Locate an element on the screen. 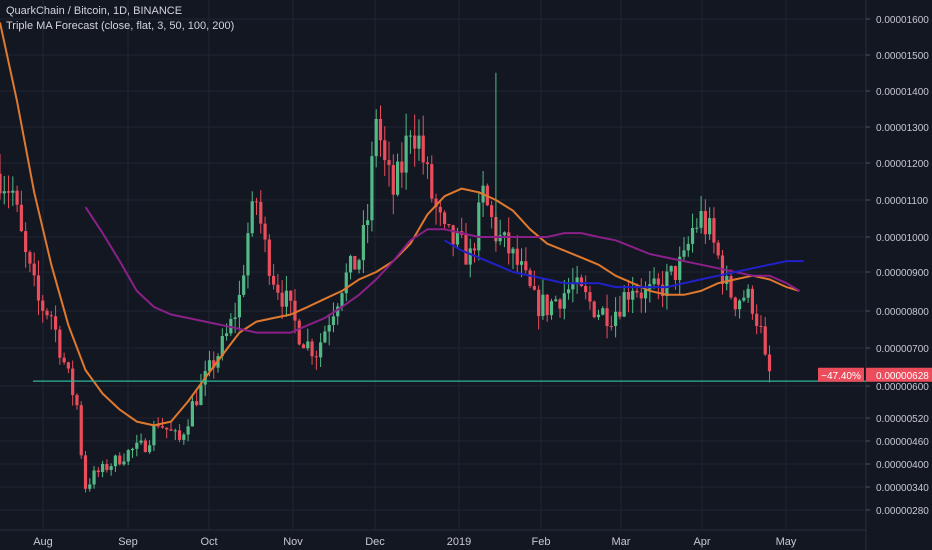 Image resolution: width=932 pixels, height=550 pixels. price-tick-label: 0.00000280 is located at coordinates (902, 511).